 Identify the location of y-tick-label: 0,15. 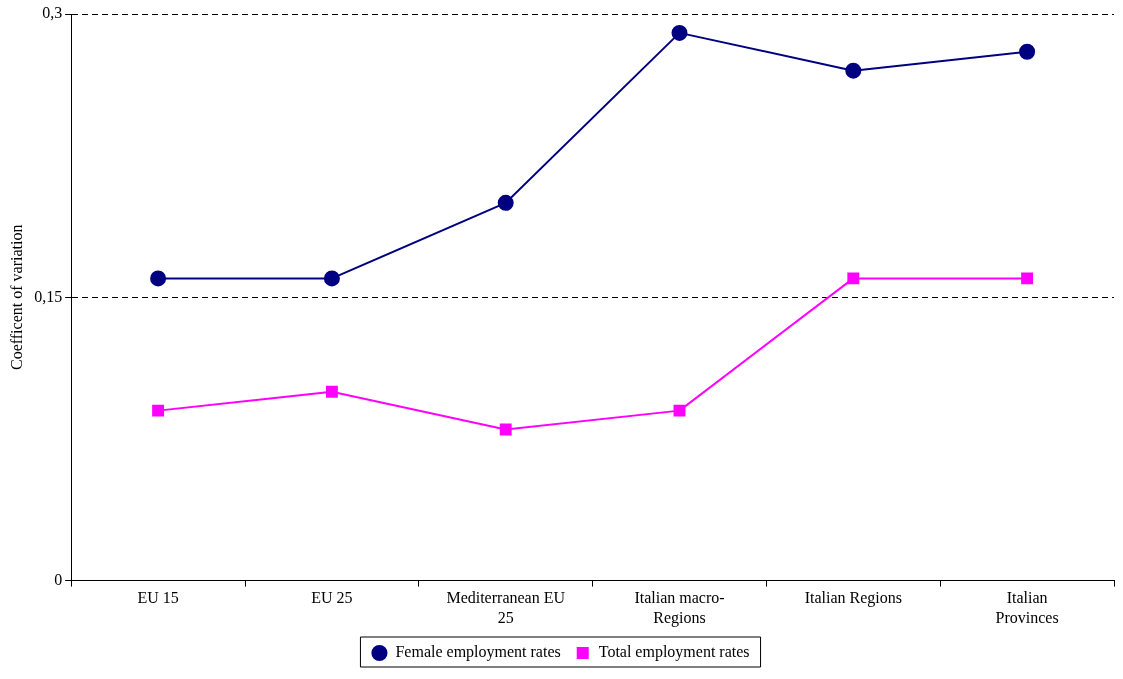
(48, 296).